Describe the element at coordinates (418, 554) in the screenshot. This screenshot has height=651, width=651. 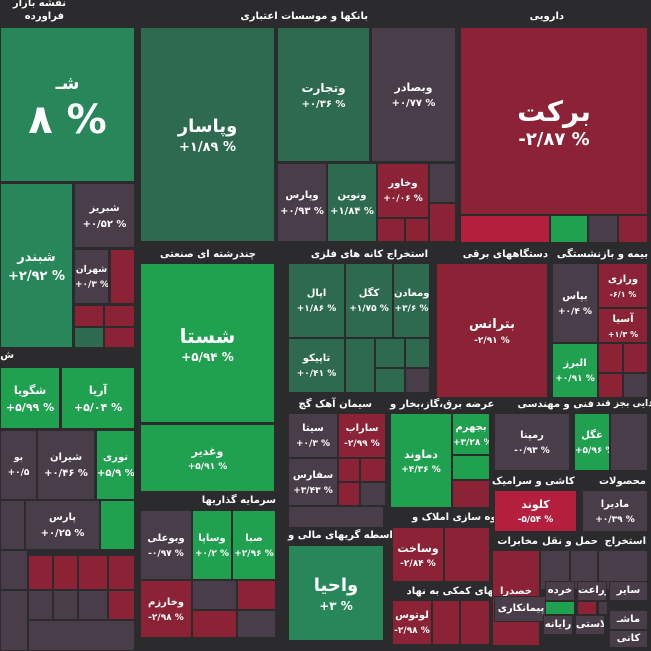
I see `tile-vasakht: وساخت -۲/۸۴ %` at that location.